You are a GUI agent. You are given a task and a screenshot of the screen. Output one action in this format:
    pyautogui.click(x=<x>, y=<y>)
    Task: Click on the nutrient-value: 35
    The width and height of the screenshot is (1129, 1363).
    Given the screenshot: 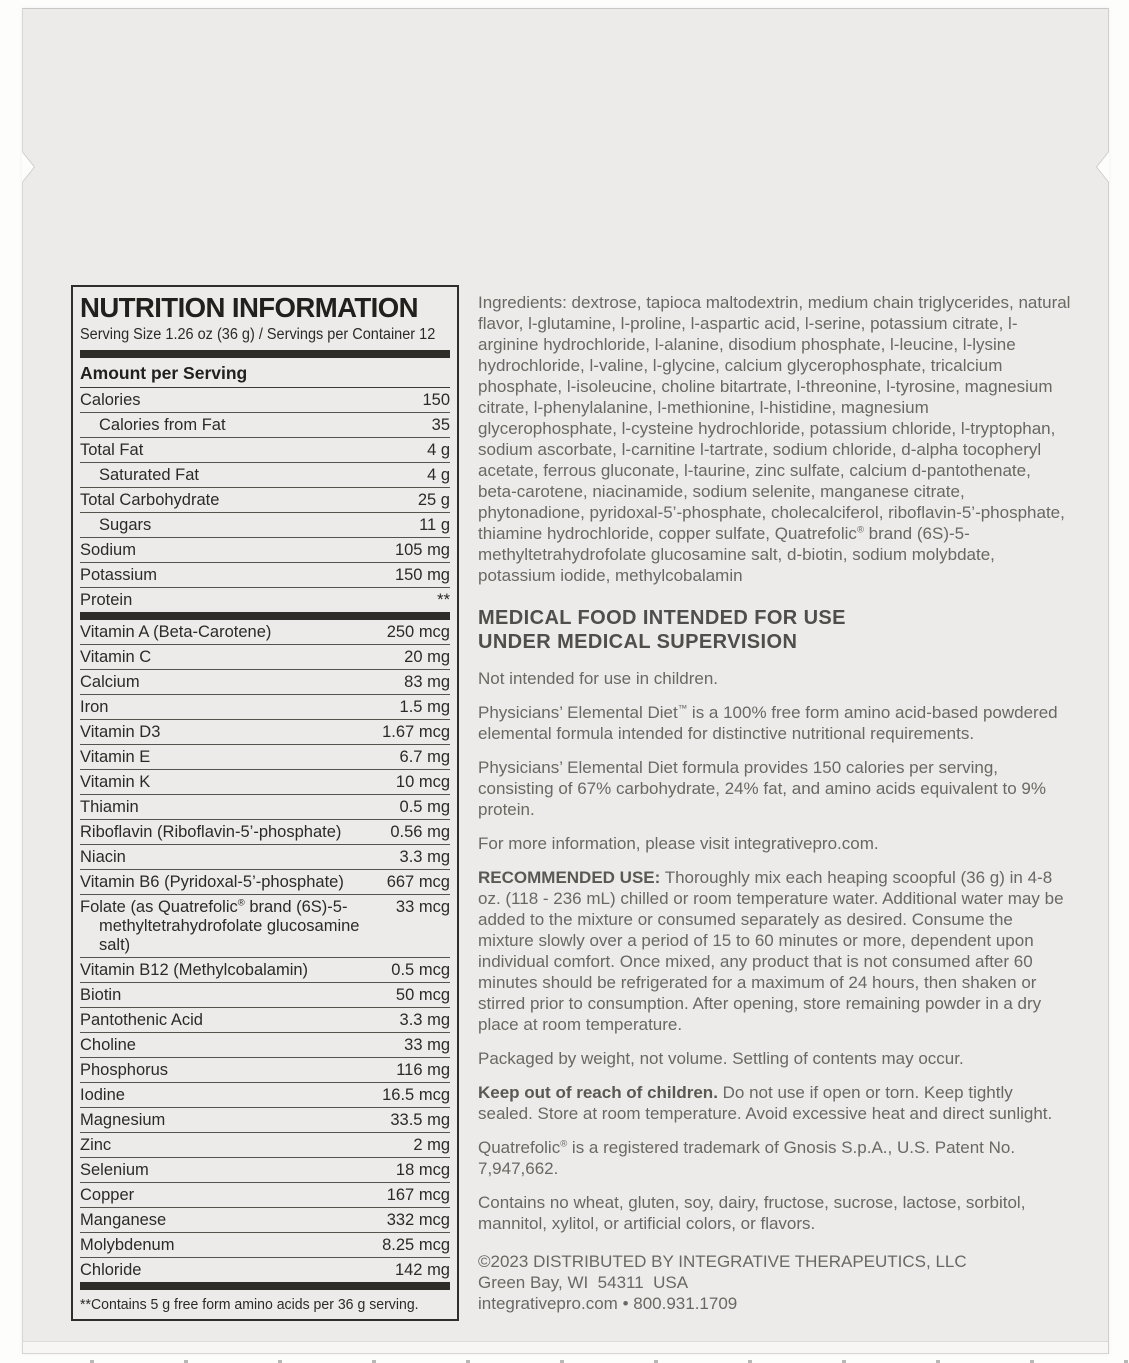 What is the action you would take?
    pyautogui.click(x=440, y=425)
    